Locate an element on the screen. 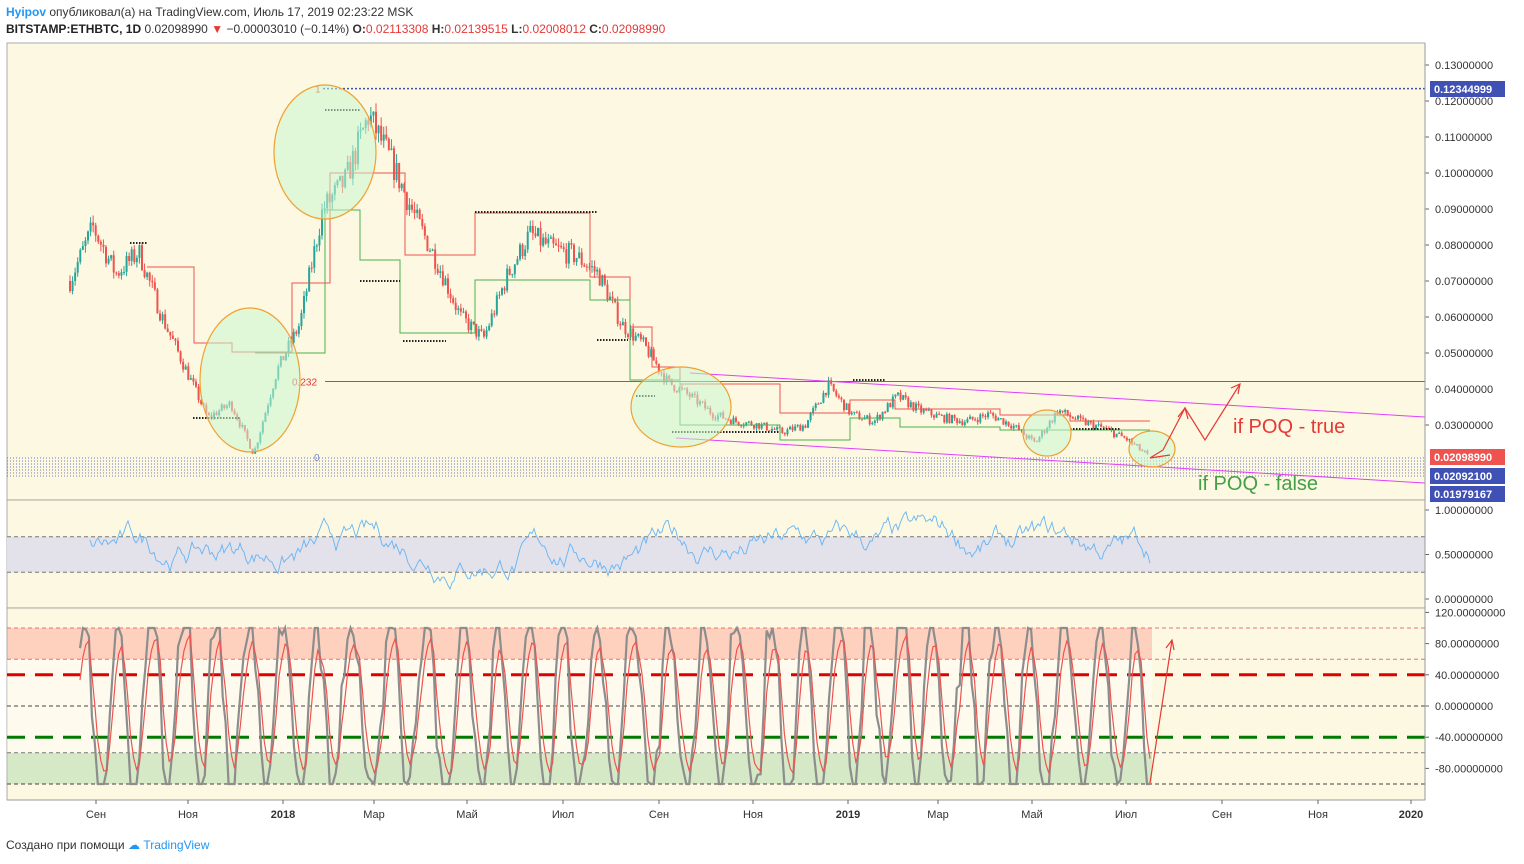 This screenshot has height=864, width=1524. price-axis-label: 0.04000000 is located at coordinates (1464, 390).